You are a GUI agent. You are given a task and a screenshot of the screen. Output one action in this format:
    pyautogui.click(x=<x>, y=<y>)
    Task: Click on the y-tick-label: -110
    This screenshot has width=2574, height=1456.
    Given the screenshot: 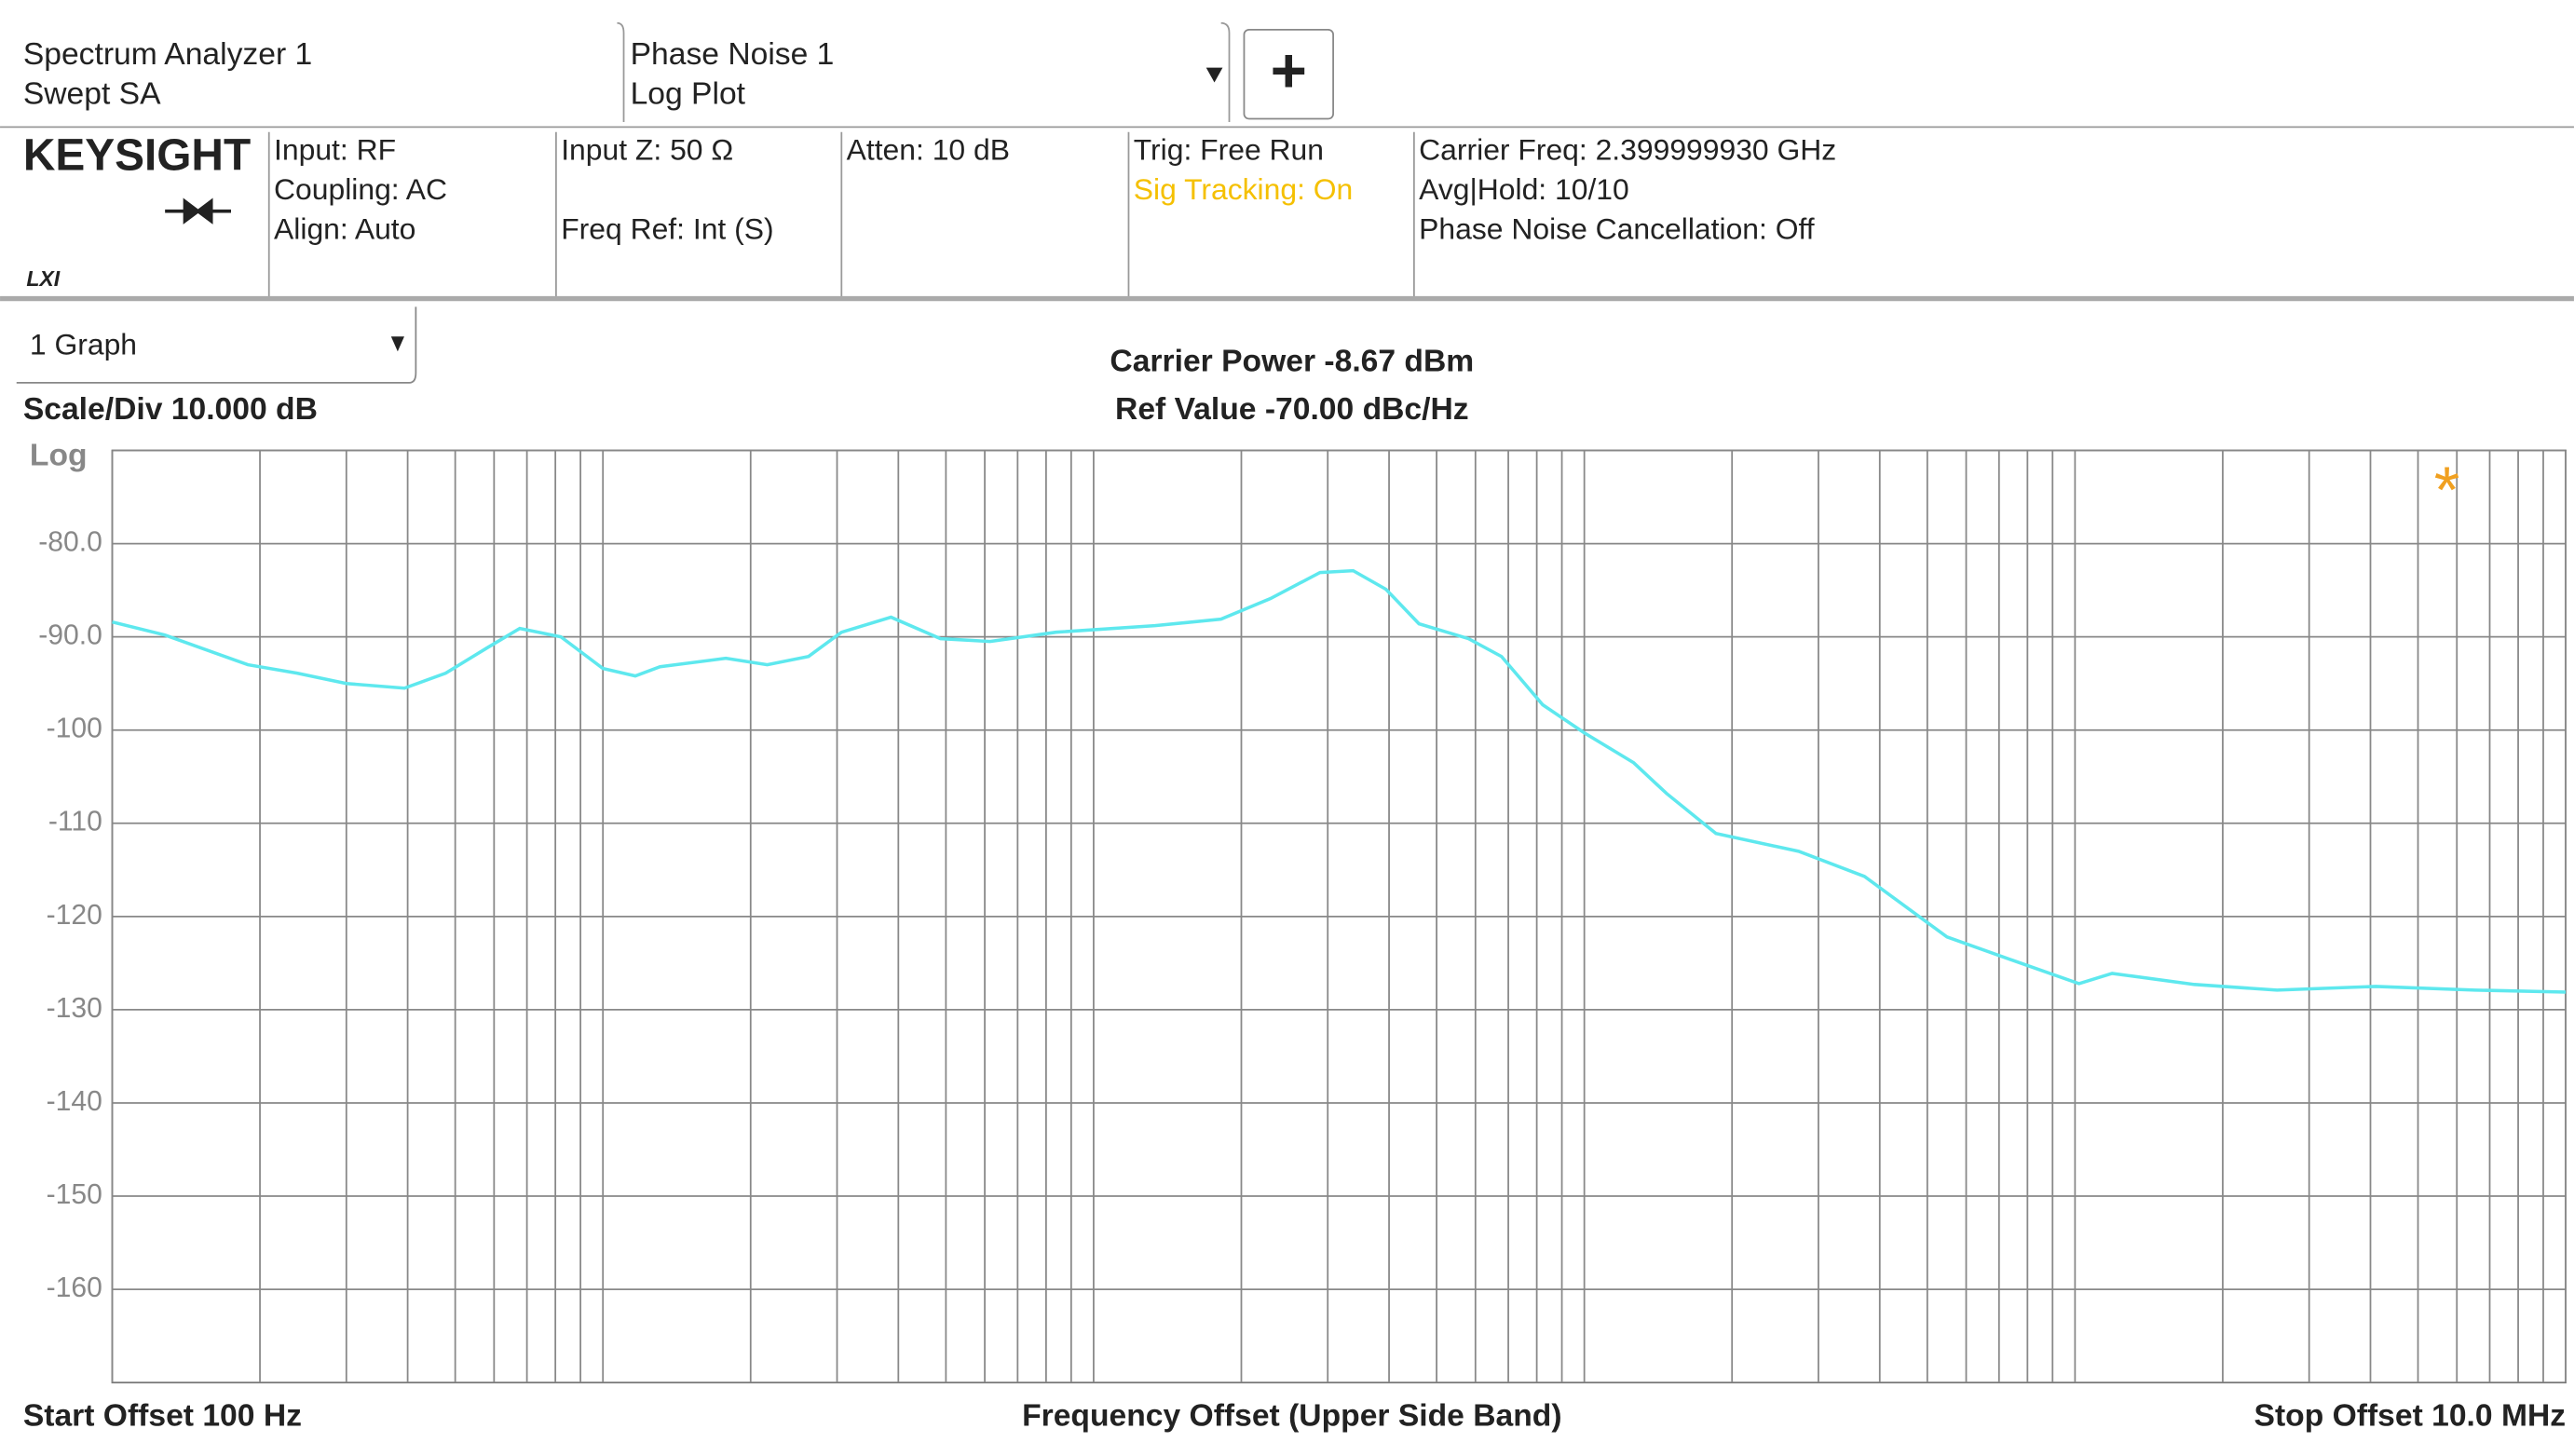 What is the action you would take?
    pyautogui.click(x=75, y=822)
    